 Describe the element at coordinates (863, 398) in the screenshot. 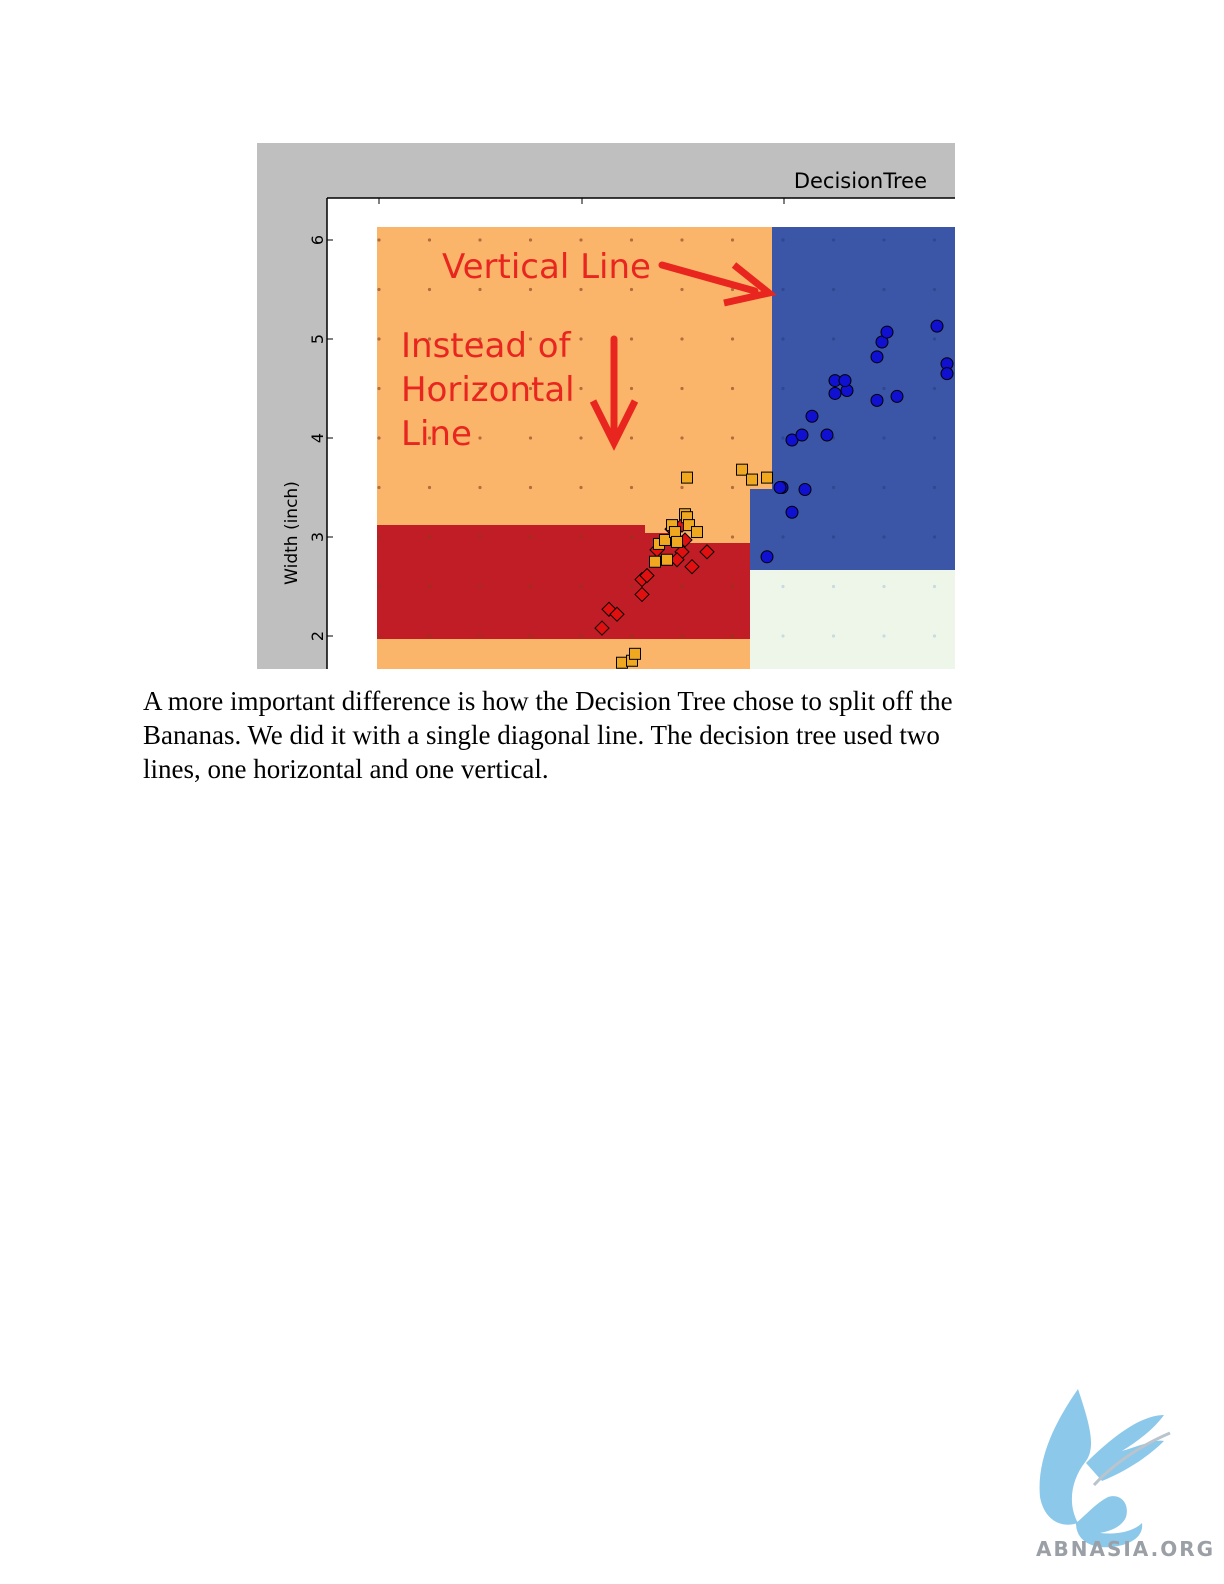

I see `region-blue-upper` at that location.